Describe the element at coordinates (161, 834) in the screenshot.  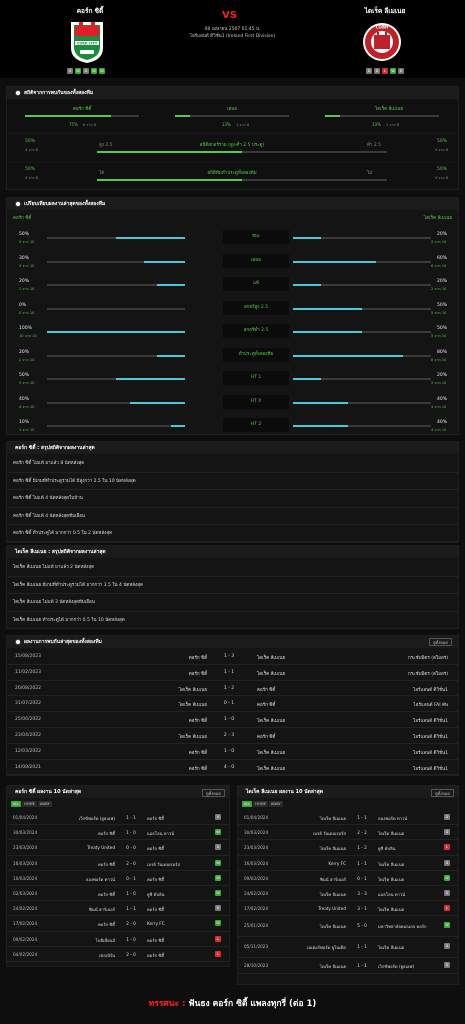
I see `match-away: แอธโลน ทาวน์` at that location.